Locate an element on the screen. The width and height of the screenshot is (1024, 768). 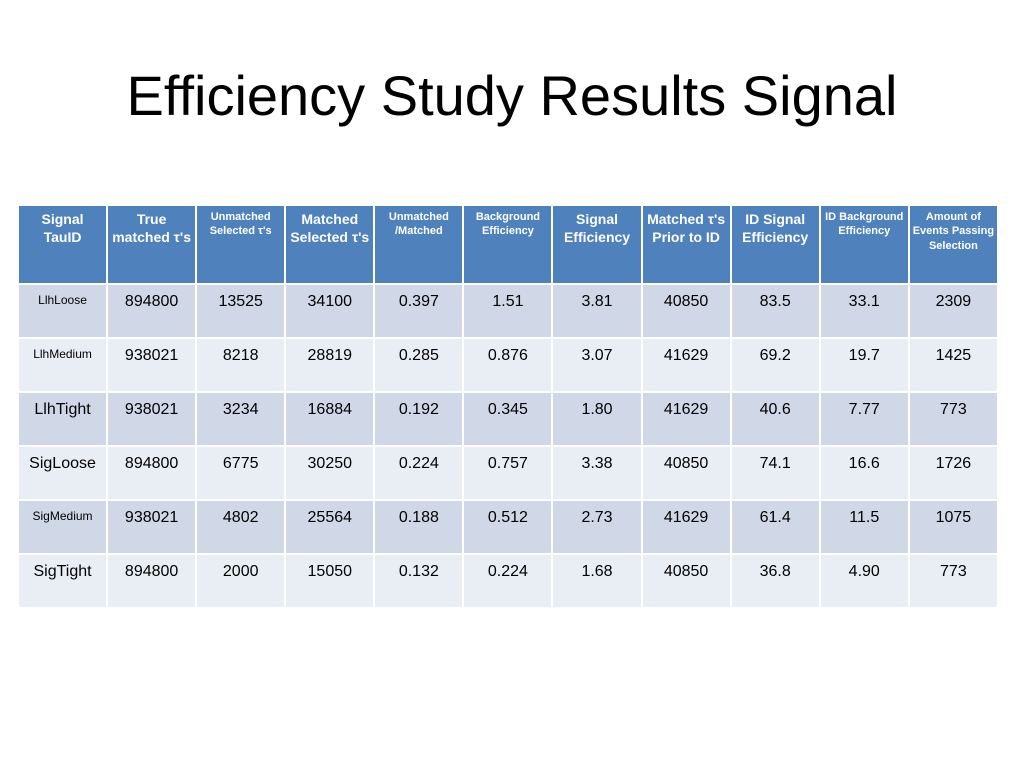
table-cell: 0.397 is located at coordinates (419, 311).